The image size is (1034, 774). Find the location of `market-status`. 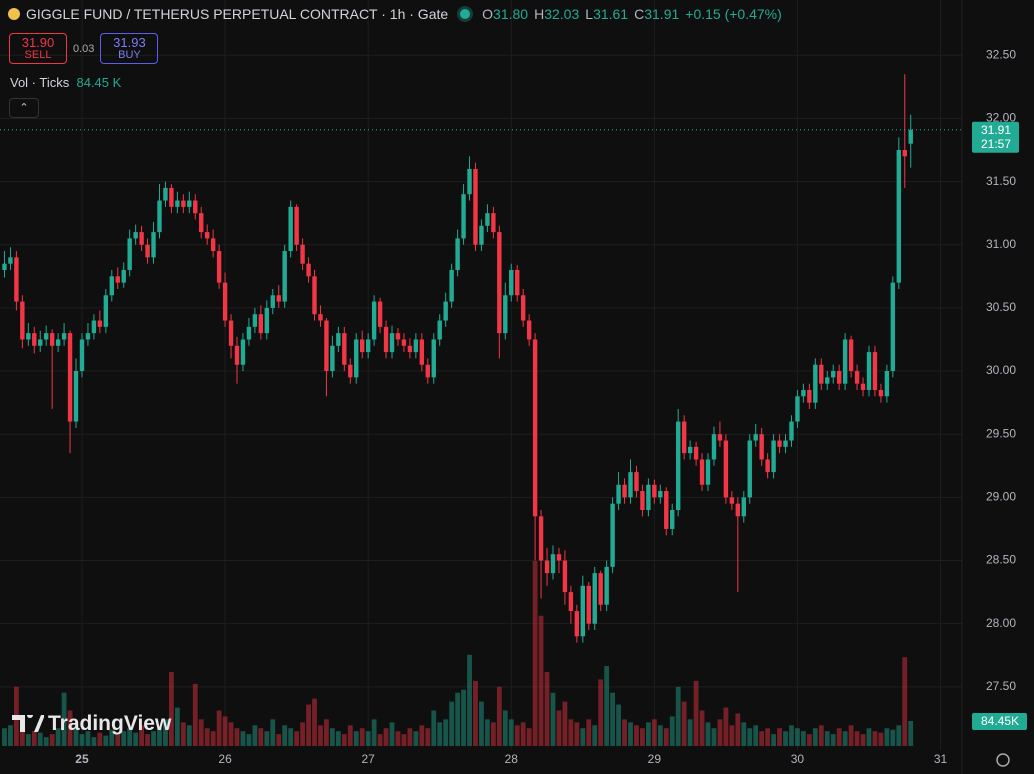

market-status is located at coordinates (465, 14).